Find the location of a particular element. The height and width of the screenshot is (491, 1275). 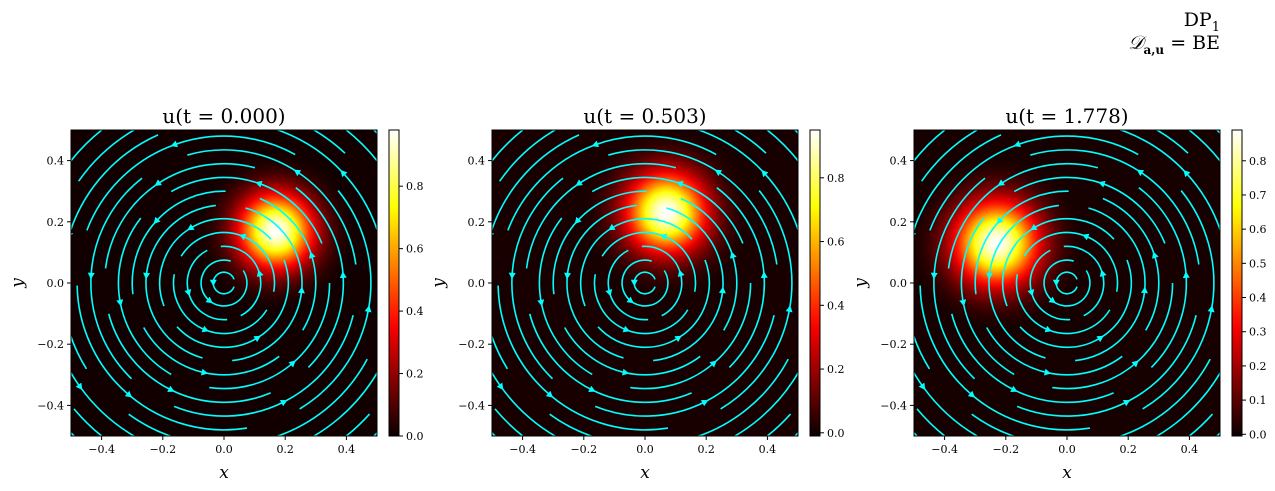

suptitle-line-1: DP1 is located at coordinates (1202, 22).